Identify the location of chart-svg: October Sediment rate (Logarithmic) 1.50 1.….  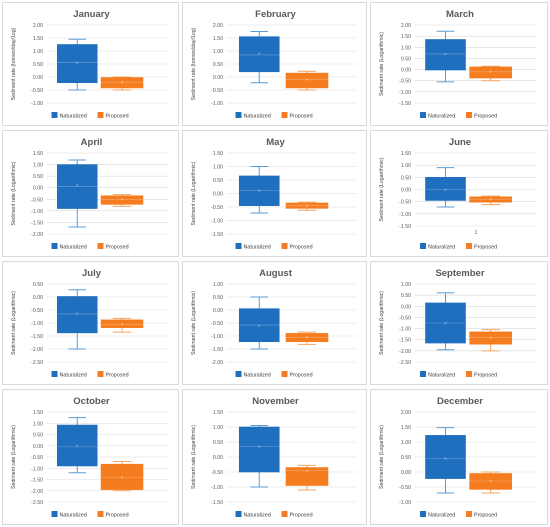
(89, 457).